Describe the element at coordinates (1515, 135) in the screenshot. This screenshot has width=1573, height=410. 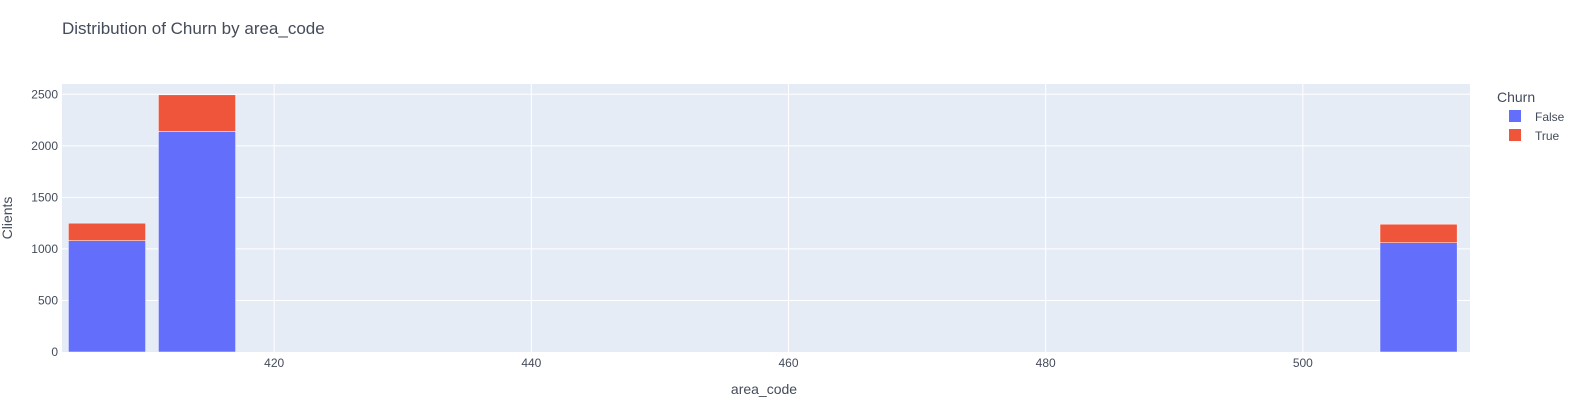
I see `legend-swatch-true` at that location.